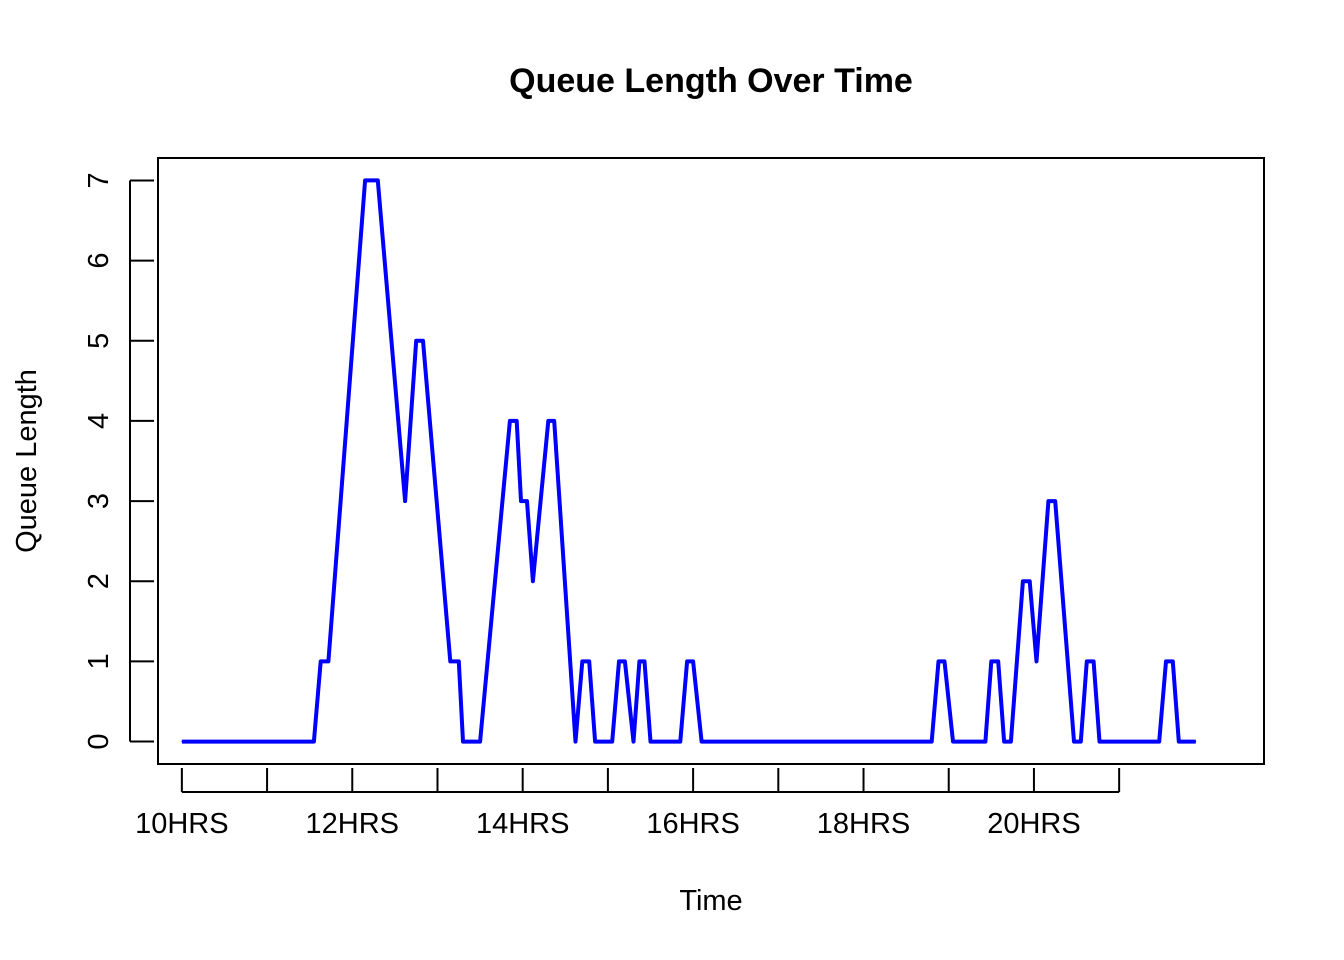 This screenshot has width=1344, height=960. What do you see at coordinates (182, 824) in the screenshot?
I see `x-tick-label: 10HRS` at bounding box center [182, 824].